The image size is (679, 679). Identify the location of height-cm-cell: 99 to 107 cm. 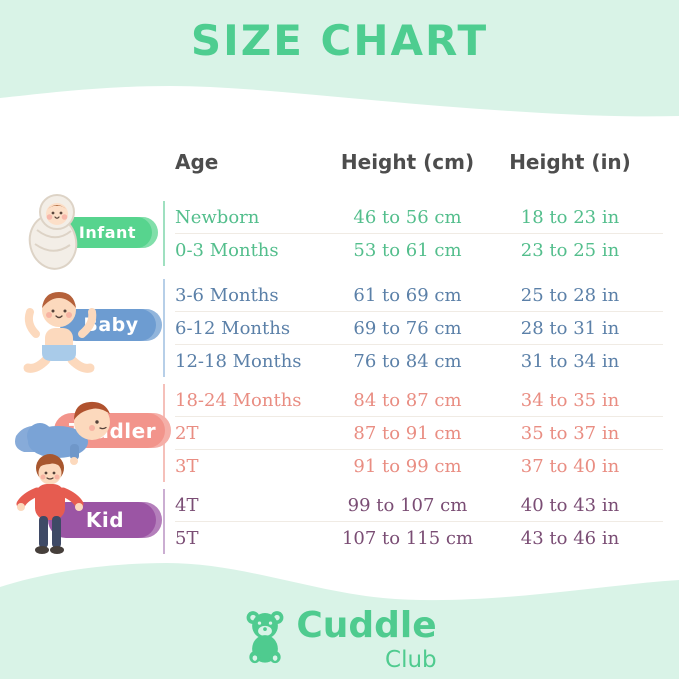
(407, 505).